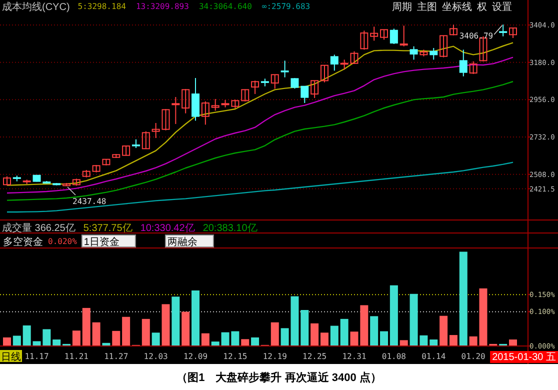 This screenshot has width=558, height=390. Describe the element at coordinates (279, 377) in the screenshot. I see `text: （图1 大盘碎步攀升 再次逼近 3400 点）` at that location.